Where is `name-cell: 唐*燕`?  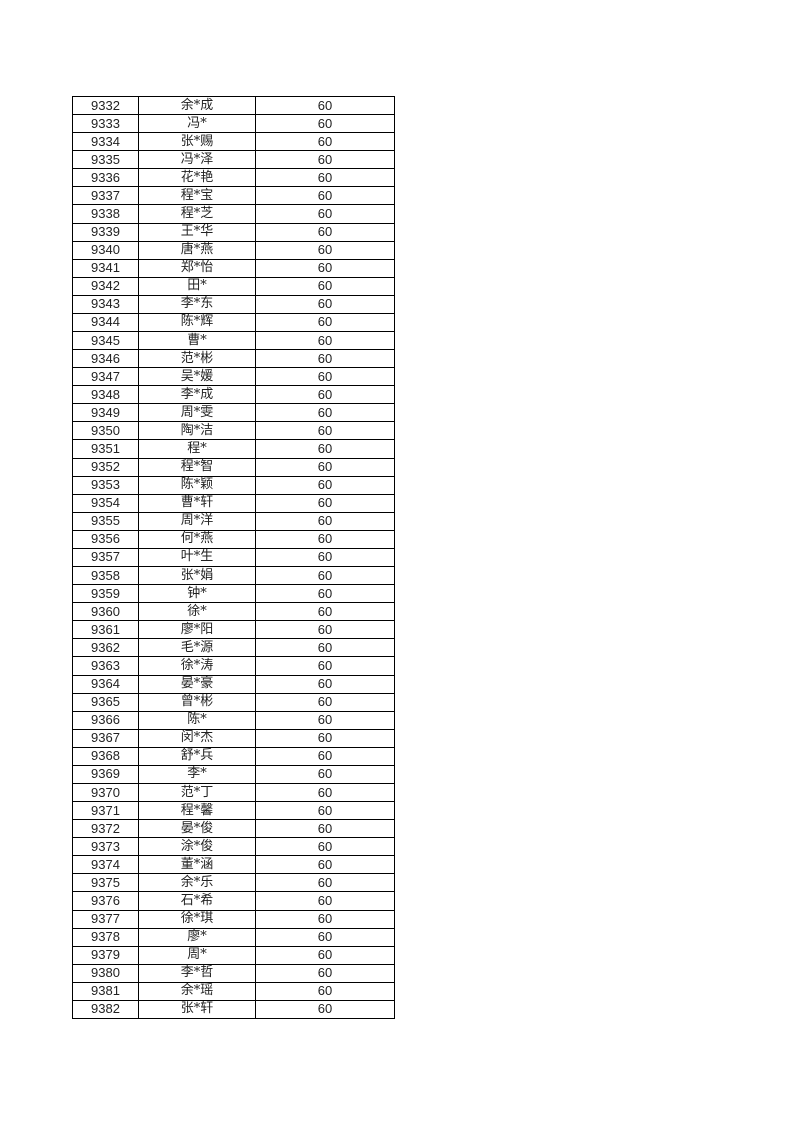
name-cell: 唐*燕 is located at coordinates (197, 250).